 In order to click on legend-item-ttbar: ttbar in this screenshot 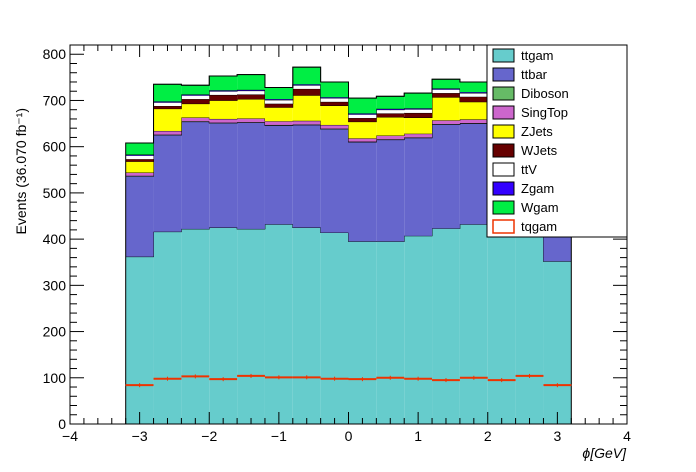, I will do `click(520, 74)`.